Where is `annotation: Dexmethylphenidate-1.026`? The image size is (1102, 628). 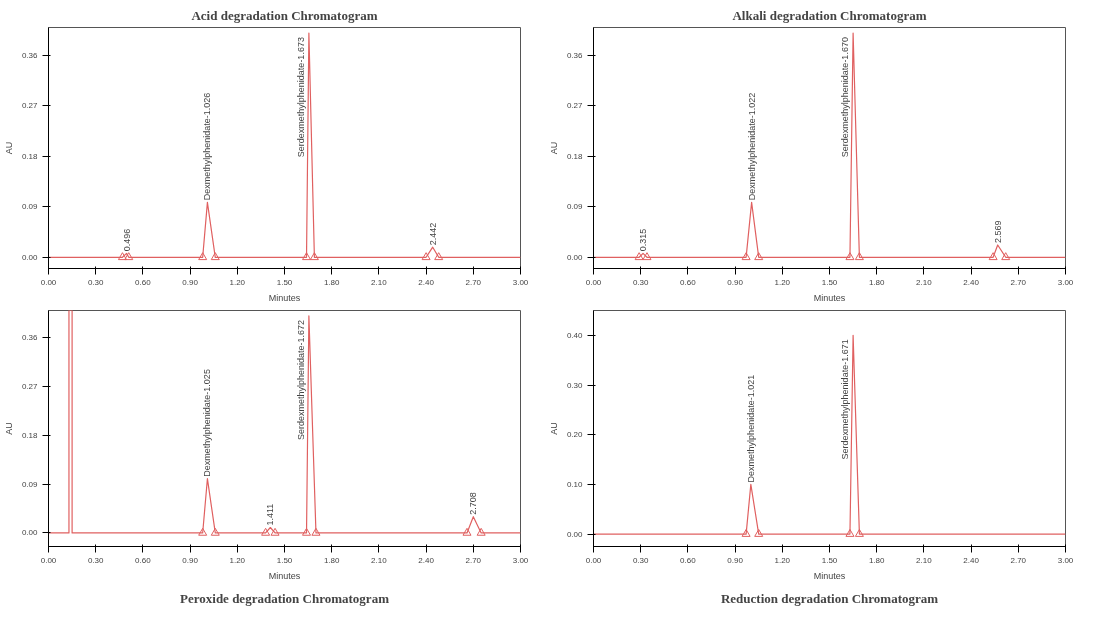
annotation: Dexmethylphenidate-1.026 is located at coordinates (207, 146).